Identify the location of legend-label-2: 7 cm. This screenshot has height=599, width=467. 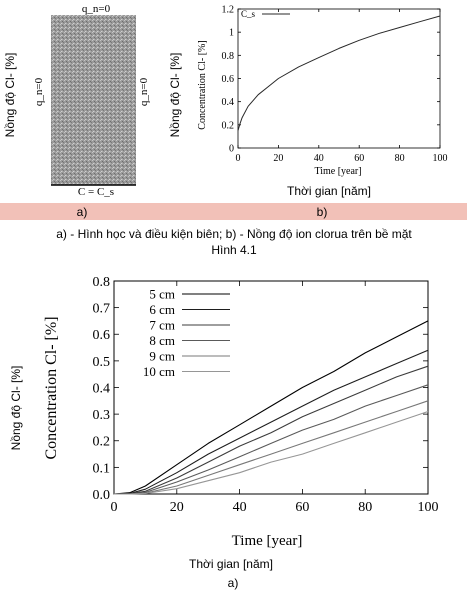
(162, 325).